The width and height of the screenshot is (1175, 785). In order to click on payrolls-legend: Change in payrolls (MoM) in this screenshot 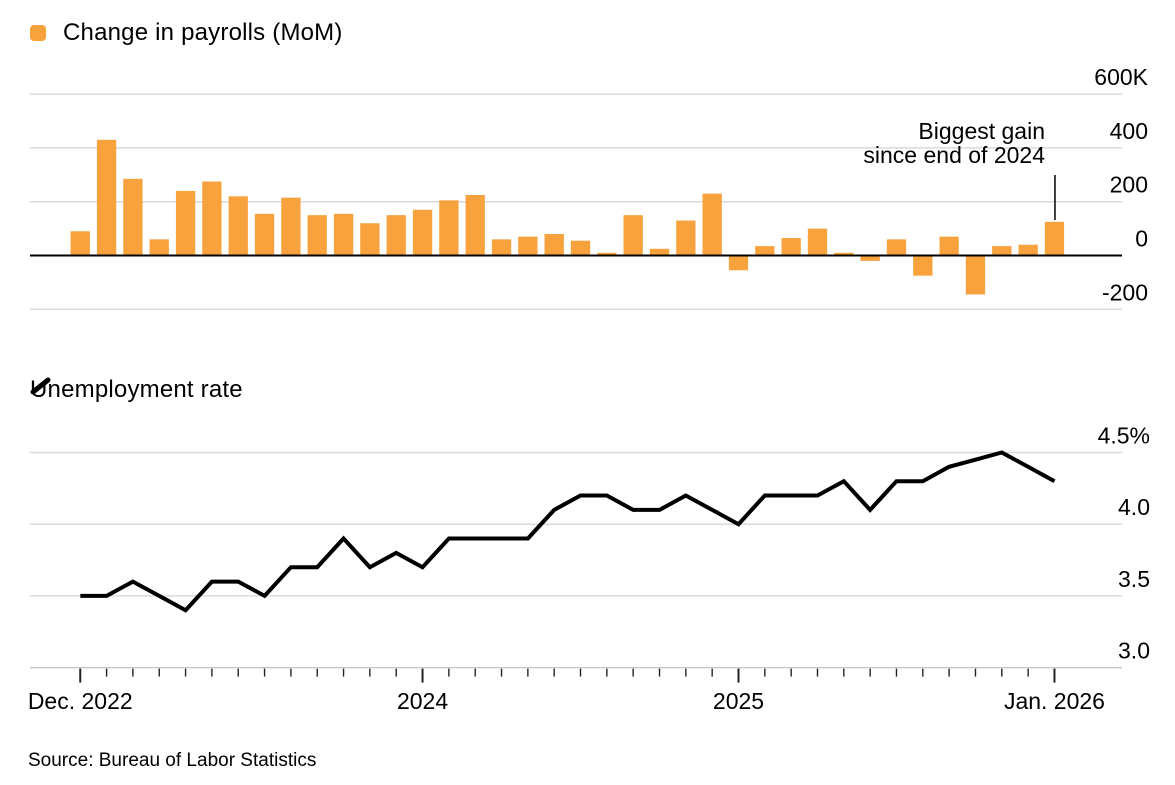, I will do `click(186, 33)`.